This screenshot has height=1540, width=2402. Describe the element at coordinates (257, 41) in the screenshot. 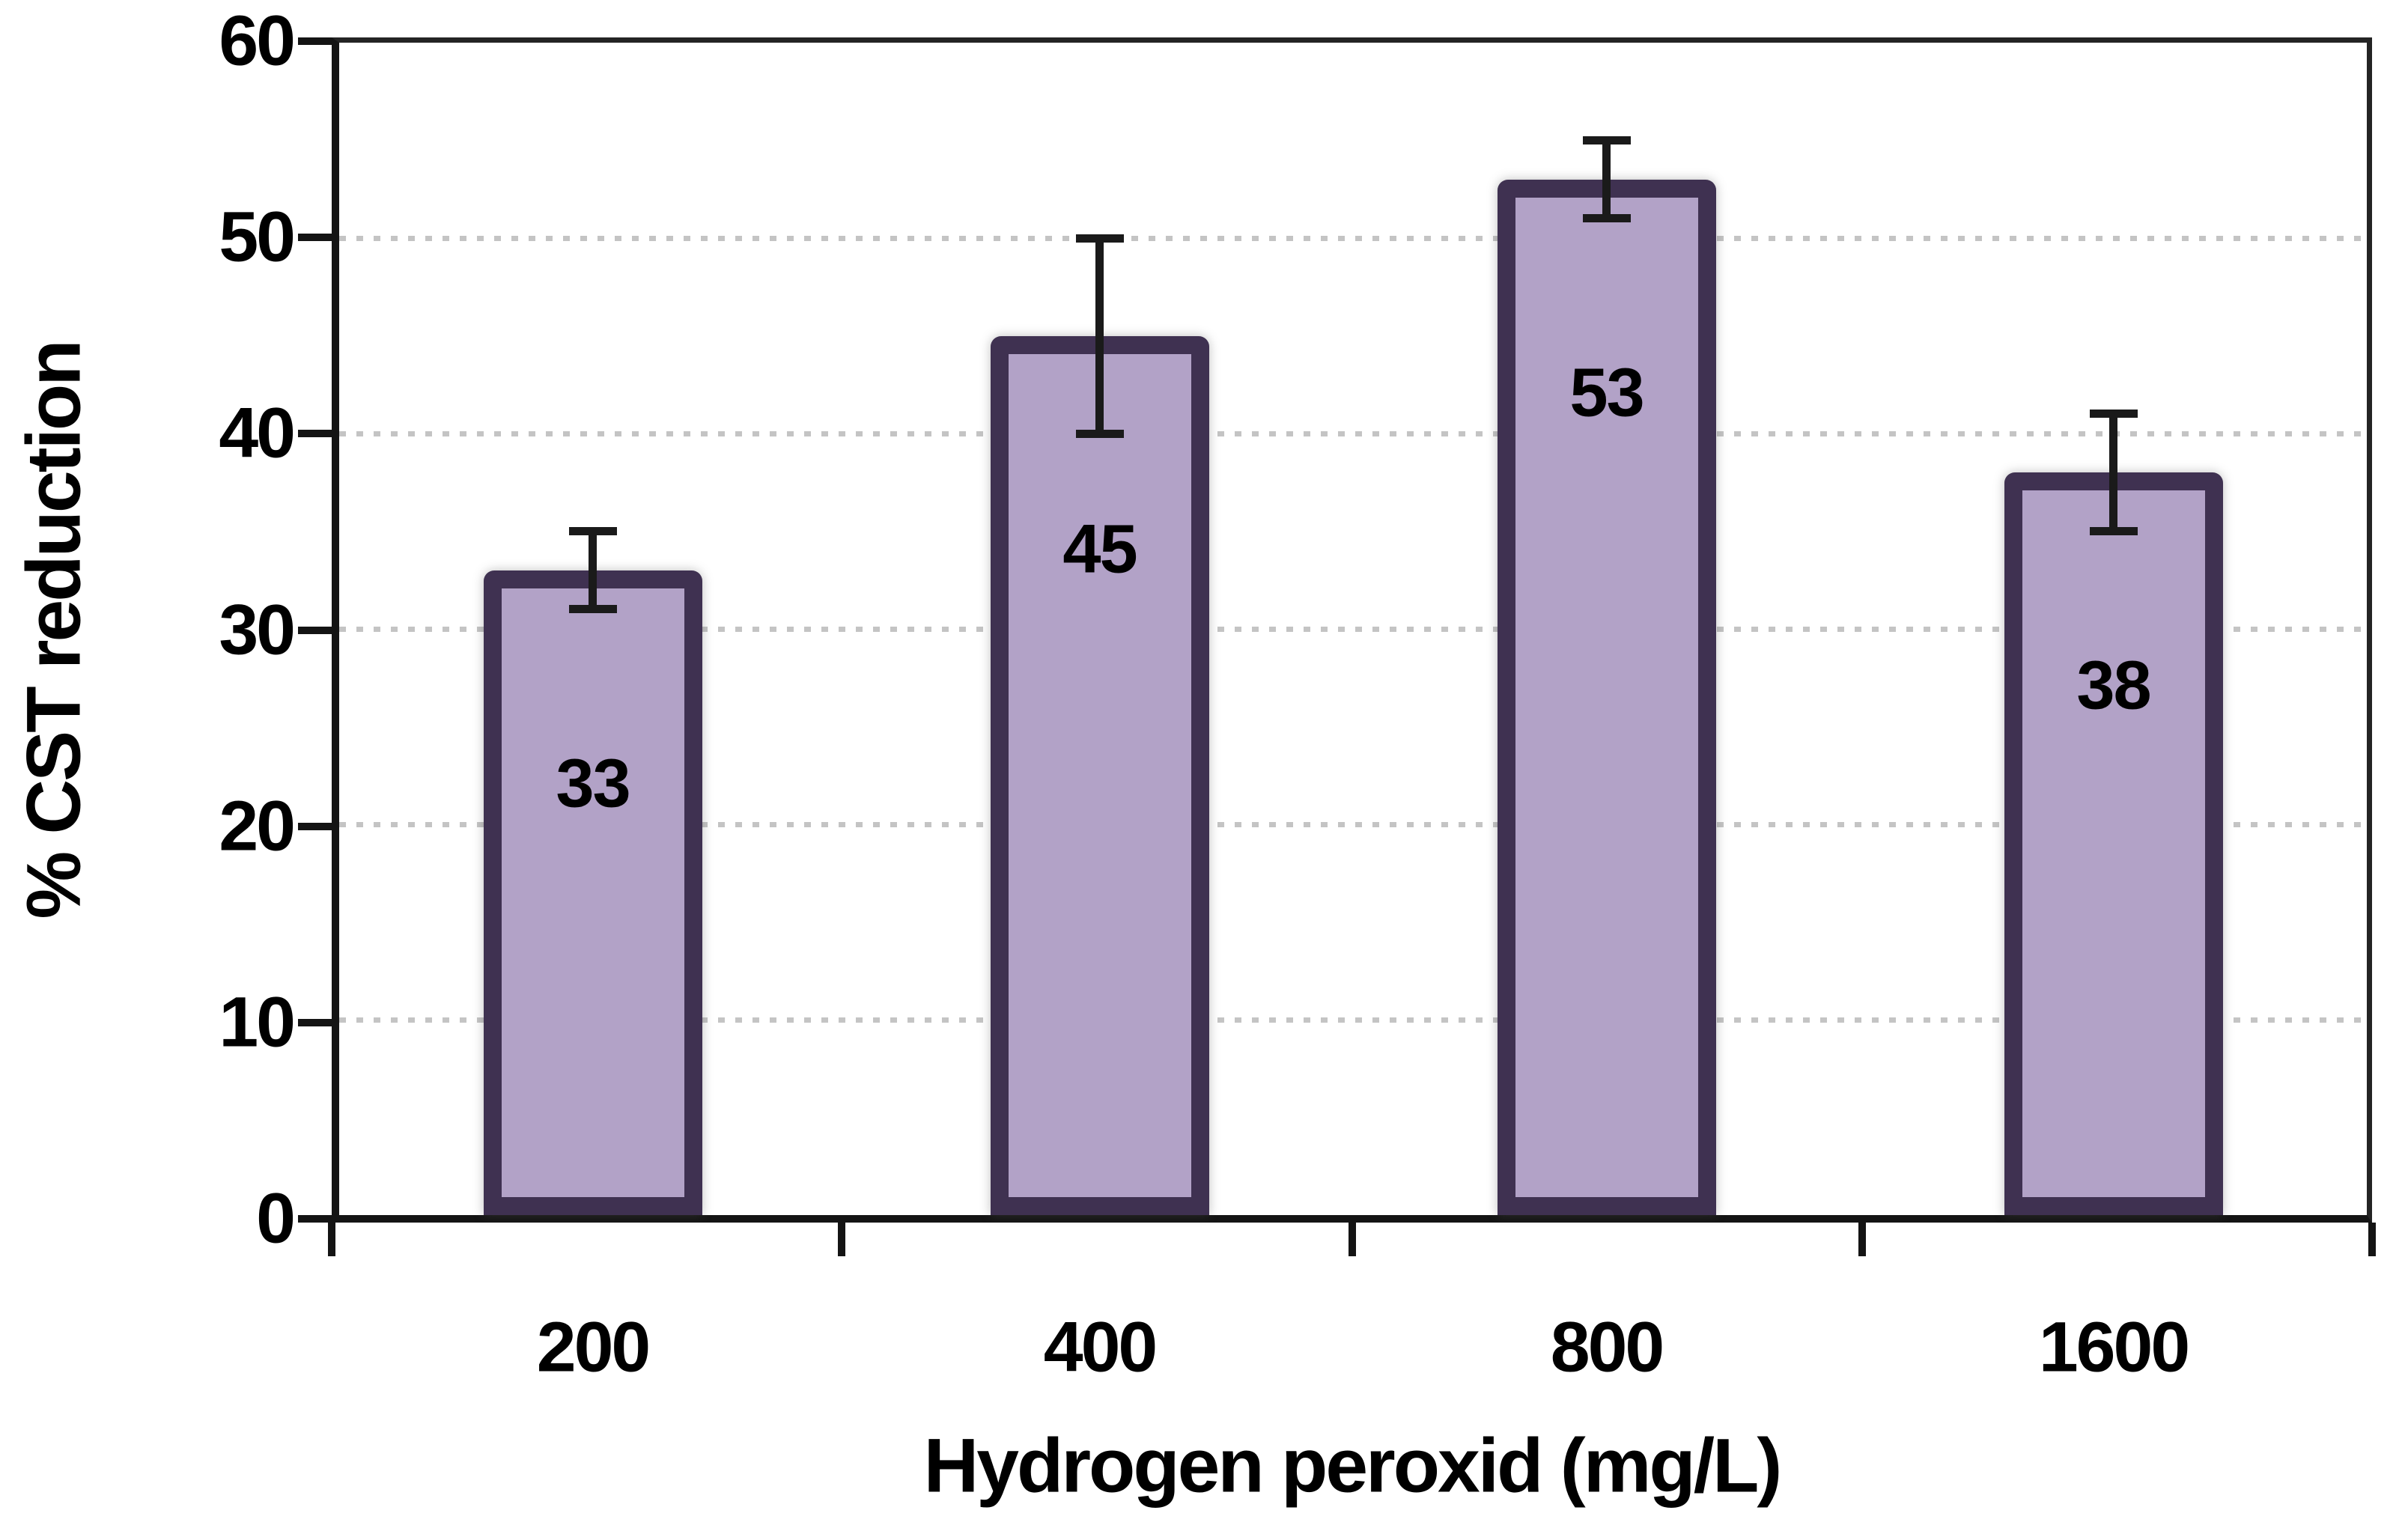

I see `y-tick-label: 60` at that location.